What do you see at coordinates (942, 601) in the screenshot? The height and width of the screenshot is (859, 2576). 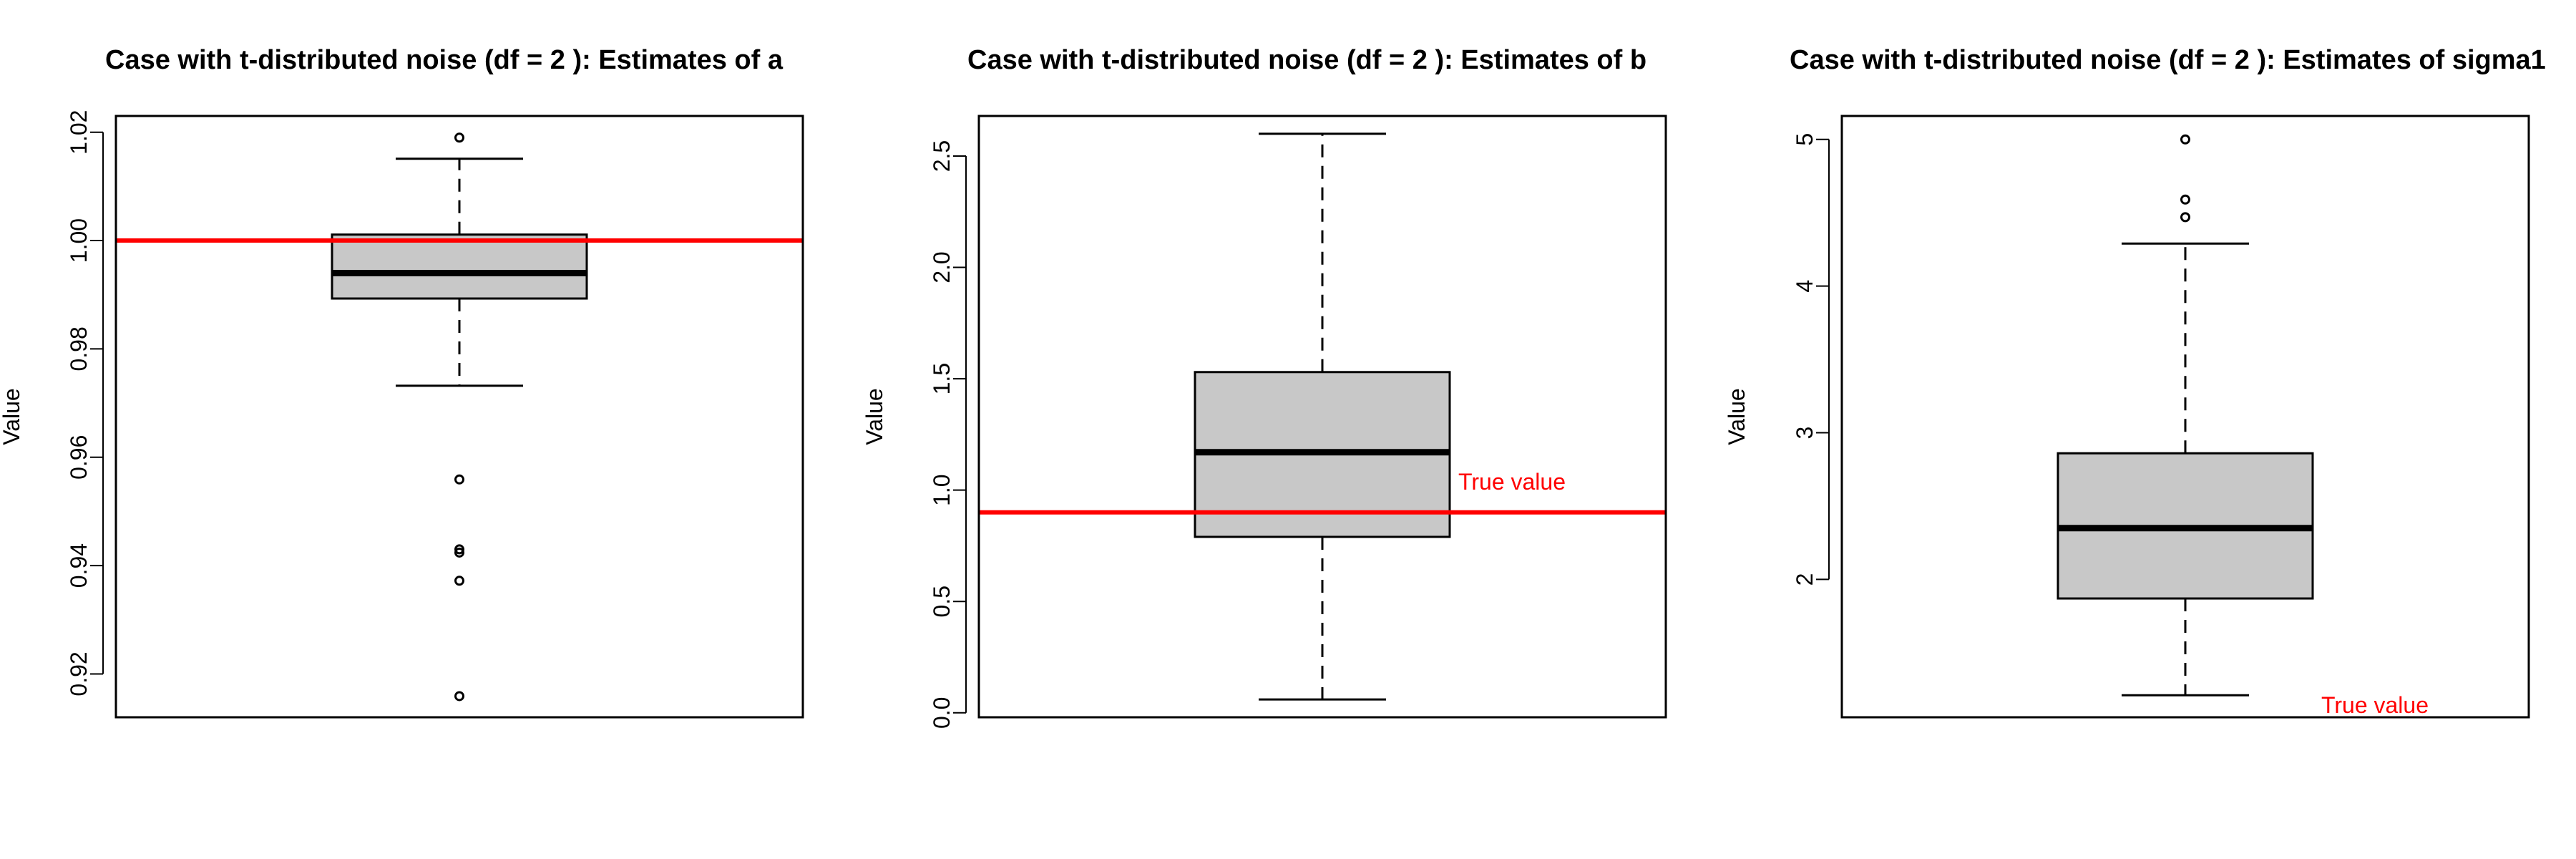 I see `y-tick-label: 0.5` at bounding box center [942, 601].